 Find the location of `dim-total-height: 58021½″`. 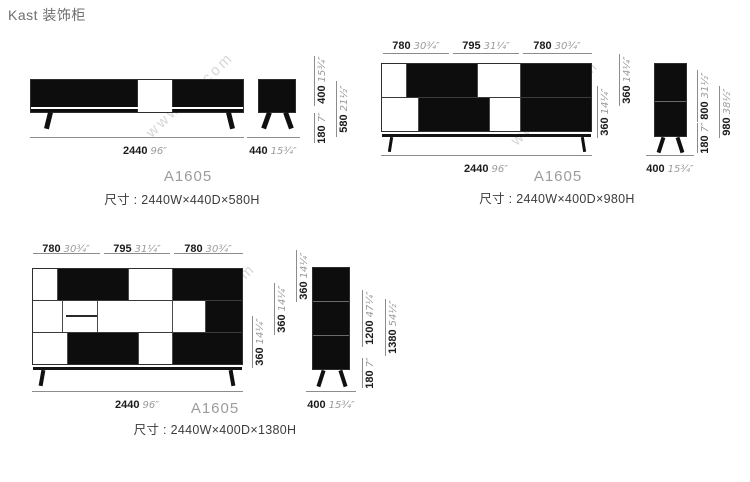

dim-total-height: 58021½″ is located at coordinates (344, 109).